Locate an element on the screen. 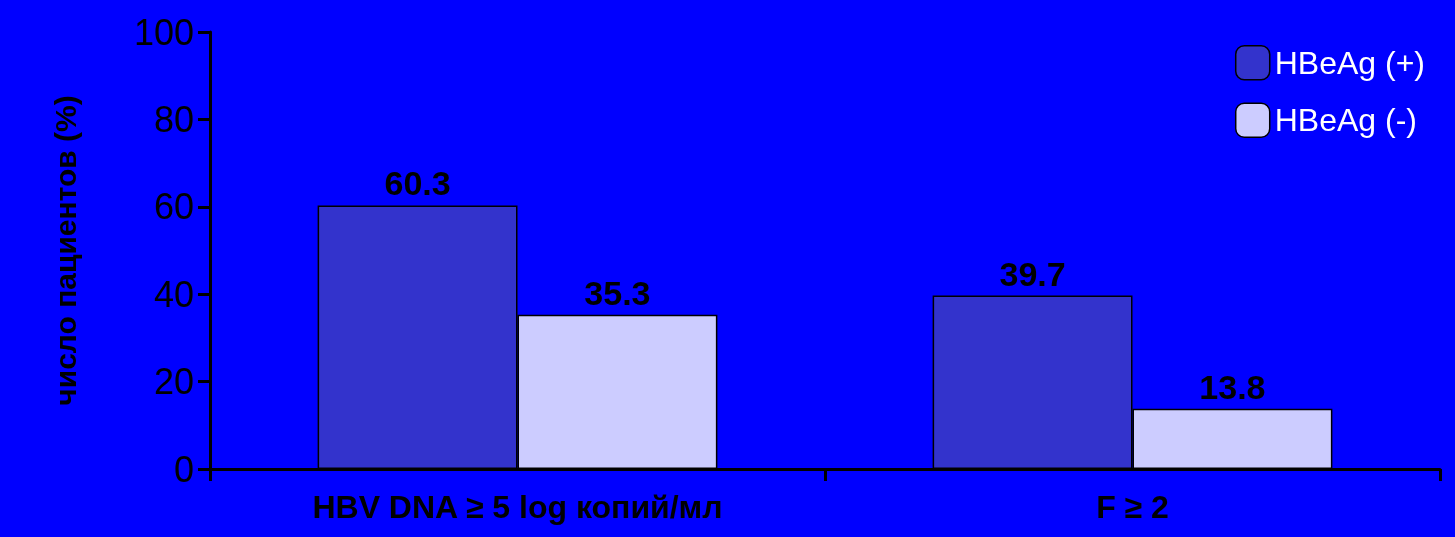 The image size is (1455, 537). x-tick-label: F ≥ 2 is located at coordinates (1132, 507).